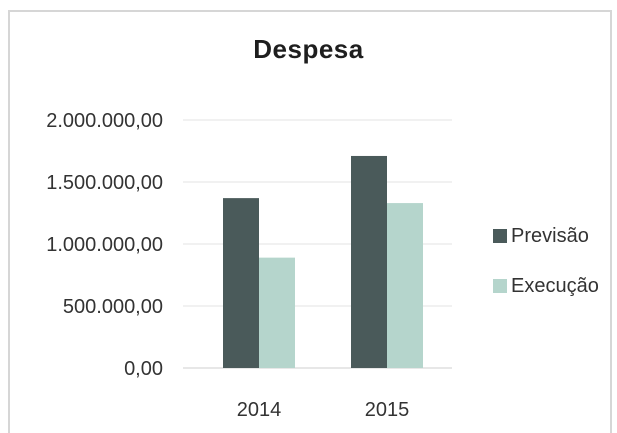 The width and height of the screenshot is (617, 433). Describe the element at coordinates (546, 261) in the screenshot. I see `legend: Previsão Execução` at that location.